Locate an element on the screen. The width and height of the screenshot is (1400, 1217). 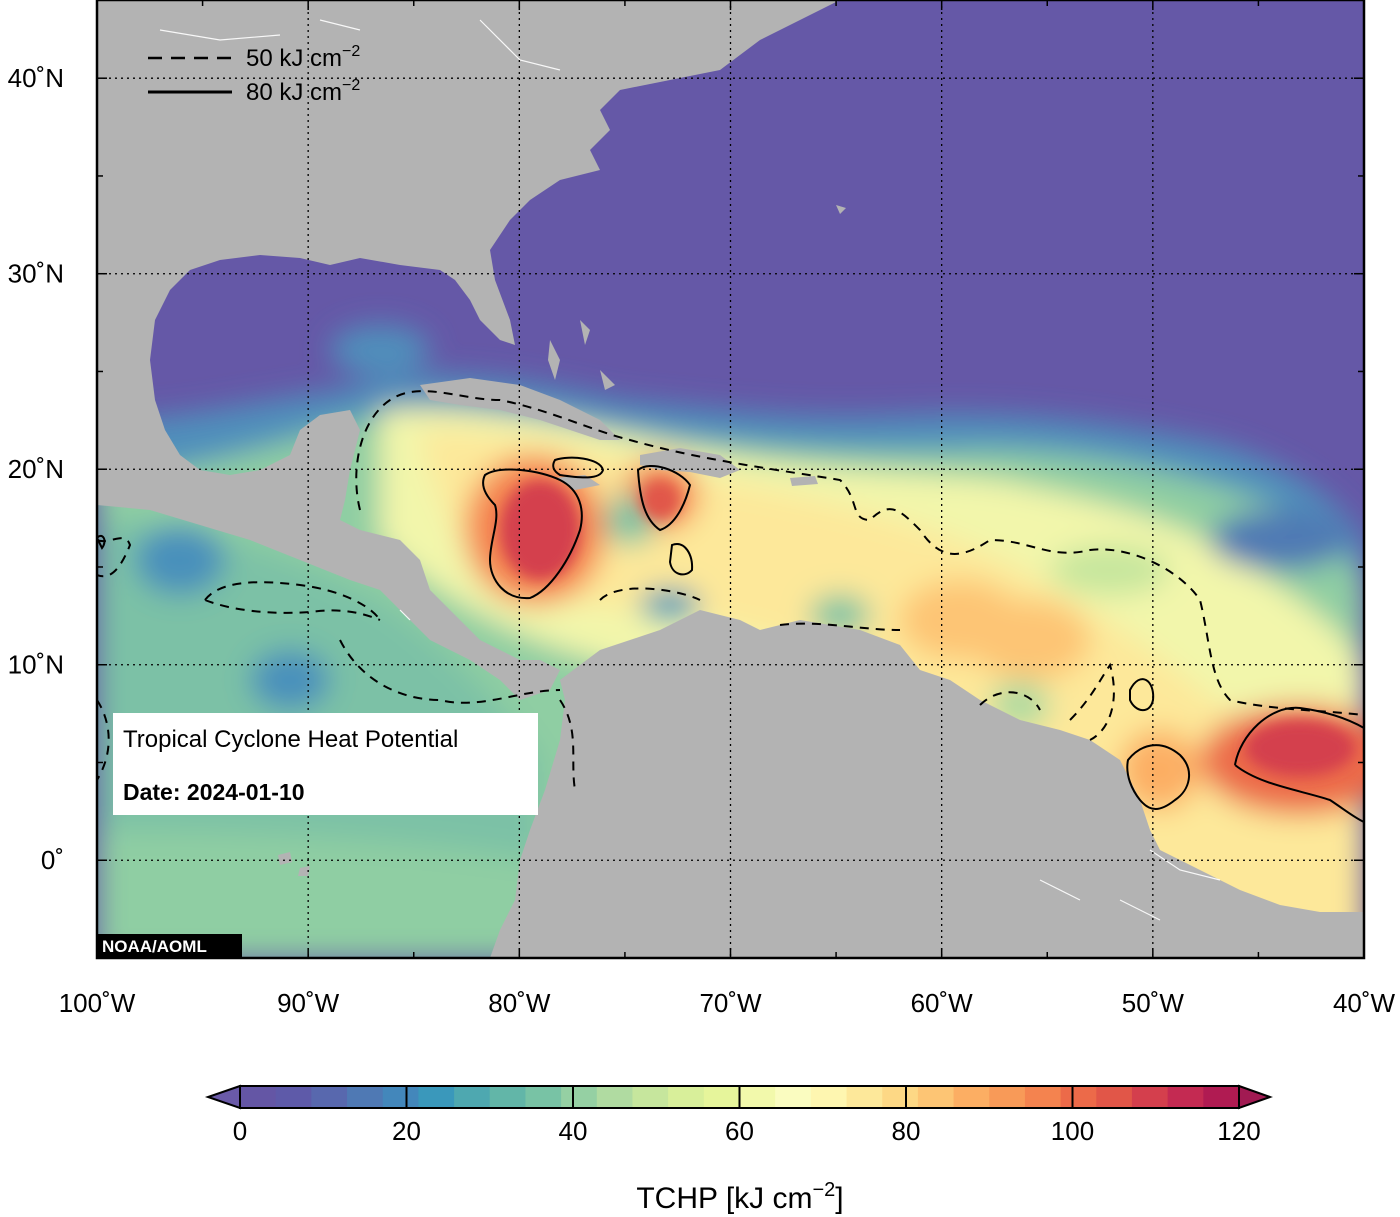
latitude-label: 20˚N is located at coordinates (36, 469).